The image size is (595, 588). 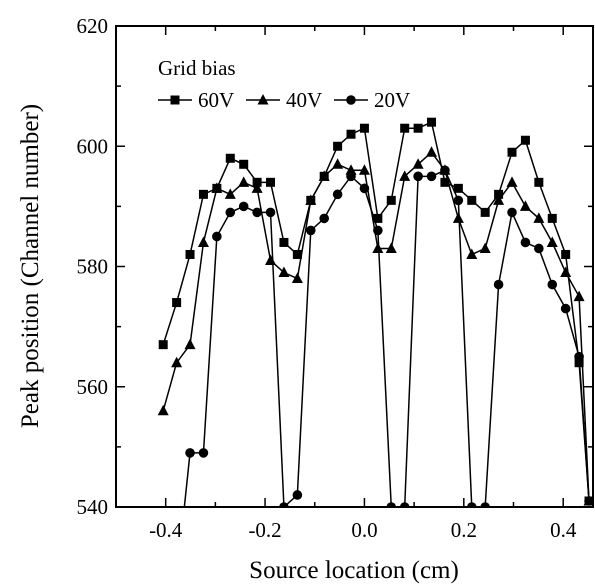 What do you see at coordinates (196, 100) in the screenshot?
I see `legend-entry-60V: 60V` at bounding box center [196, 100].